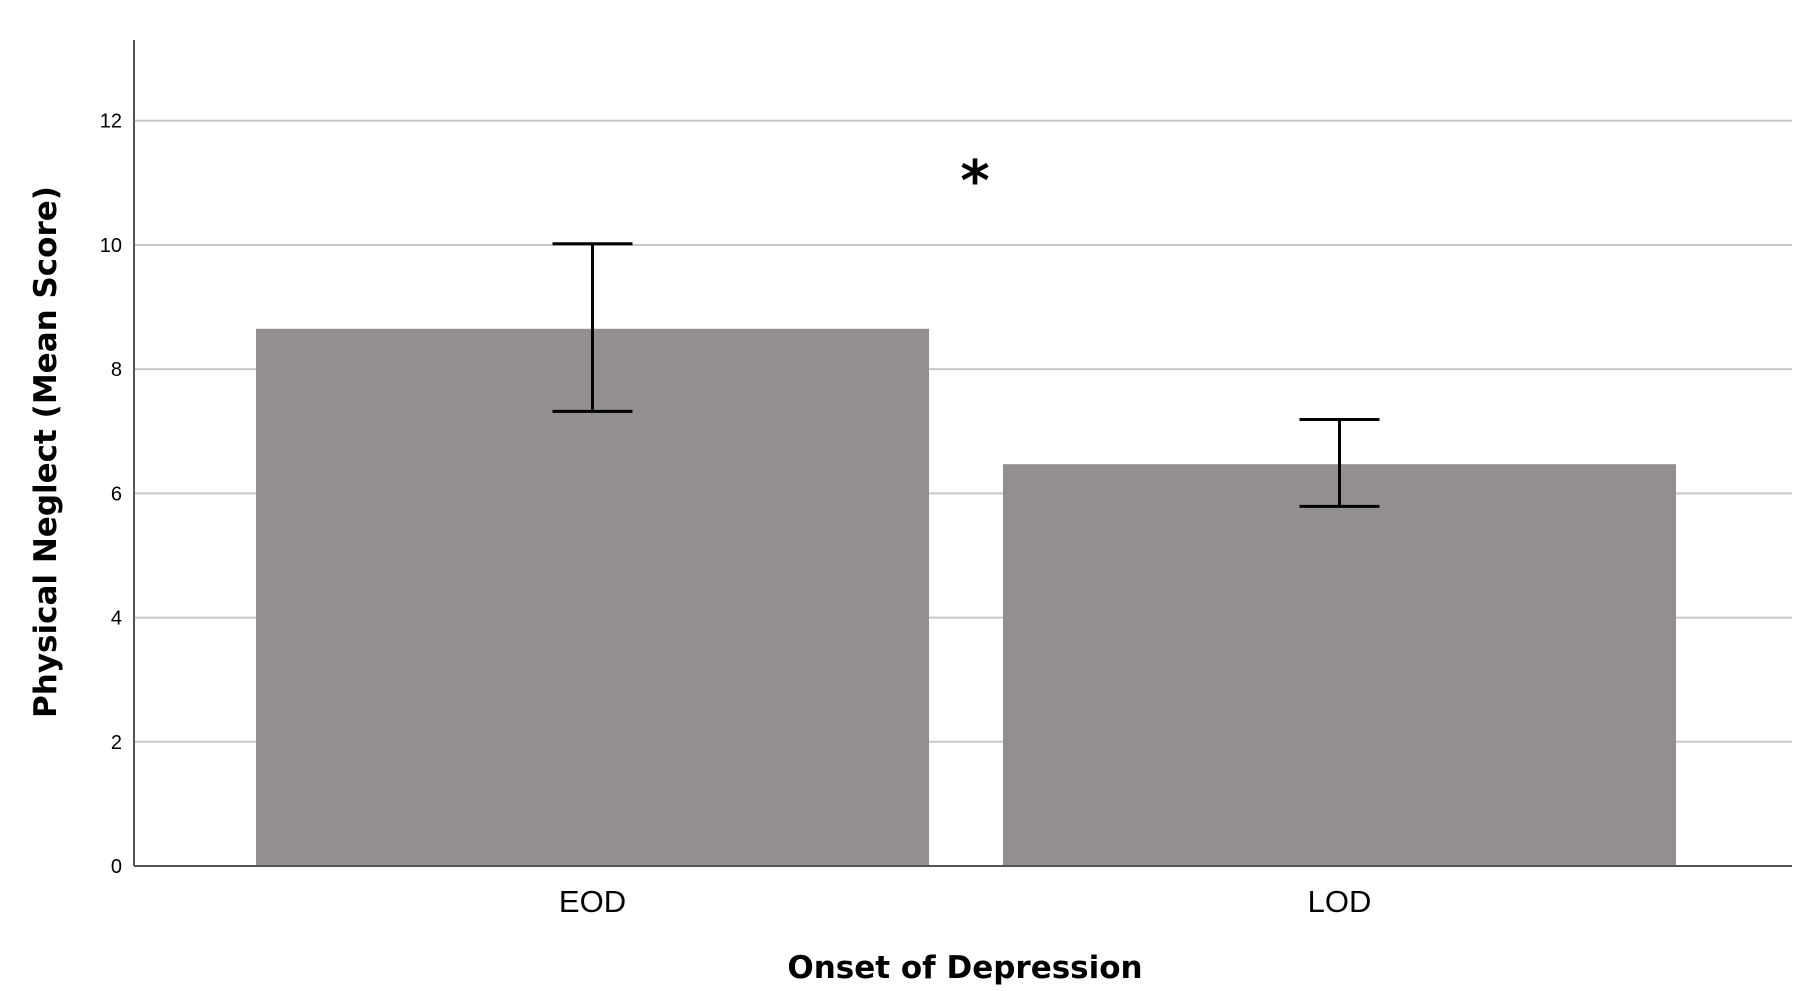  What do you see at coordinates (46, 452) in the screenshot?
I see `y-axis-title: Physical Neglect (Mean Score)` at bounding box center [46, 452].